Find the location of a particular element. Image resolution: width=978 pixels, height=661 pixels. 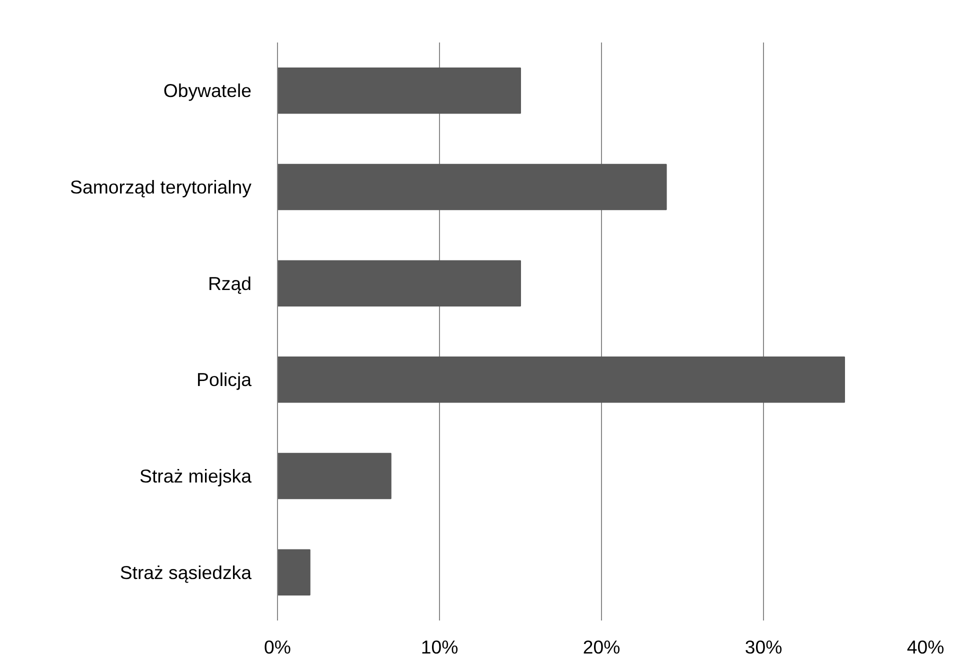

y-tick-label: Obywatele is located at coordinates (207, 91).